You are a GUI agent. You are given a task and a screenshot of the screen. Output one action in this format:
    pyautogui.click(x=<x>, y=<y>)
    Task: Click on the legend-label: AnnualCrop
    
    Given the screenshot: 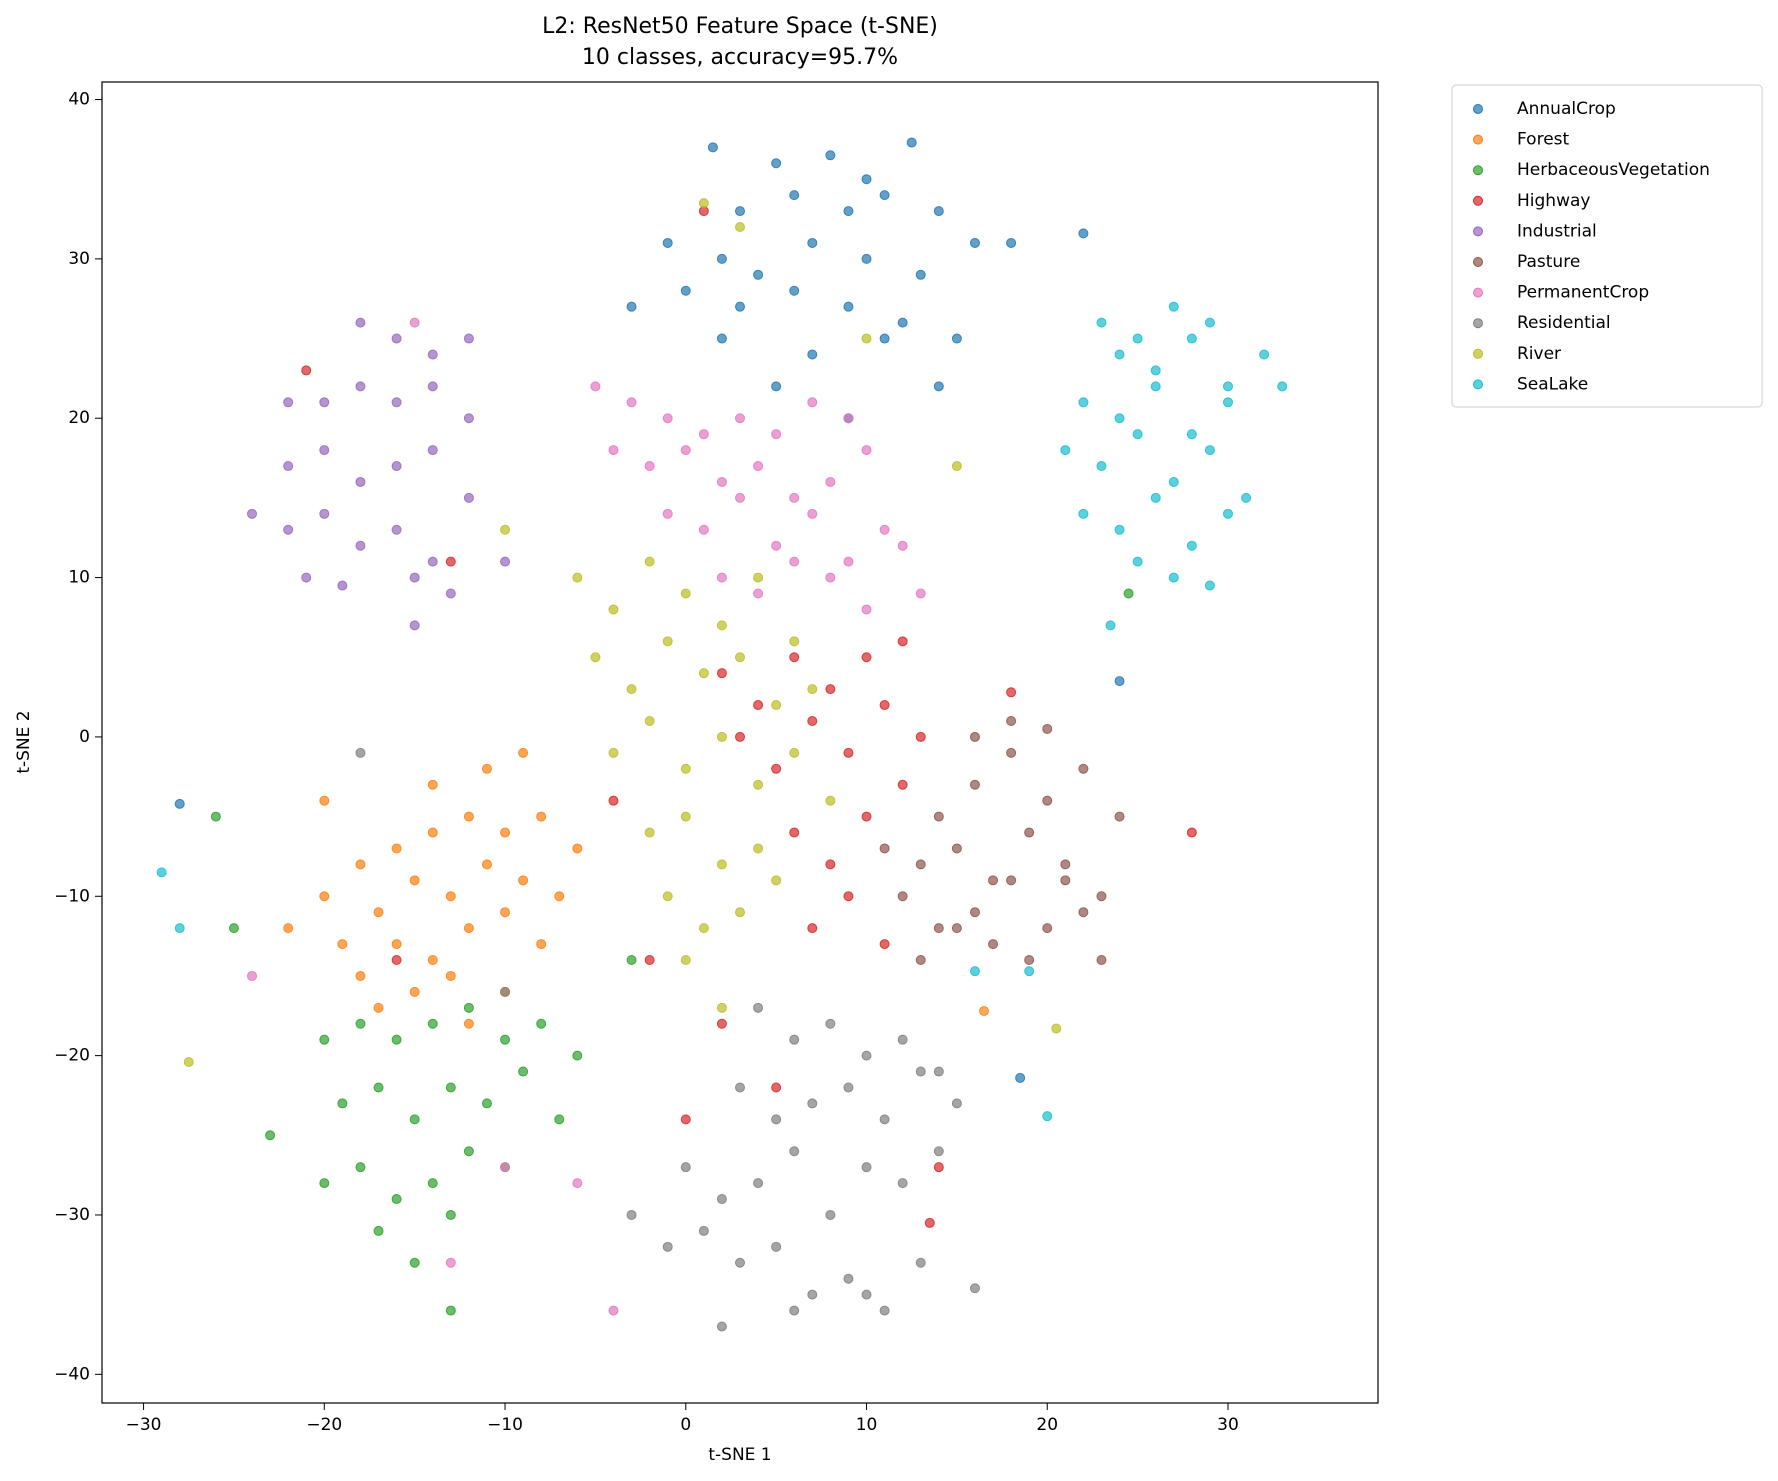 What is the action you would take?
    pyautogui.click(x=1566, y=109)
    